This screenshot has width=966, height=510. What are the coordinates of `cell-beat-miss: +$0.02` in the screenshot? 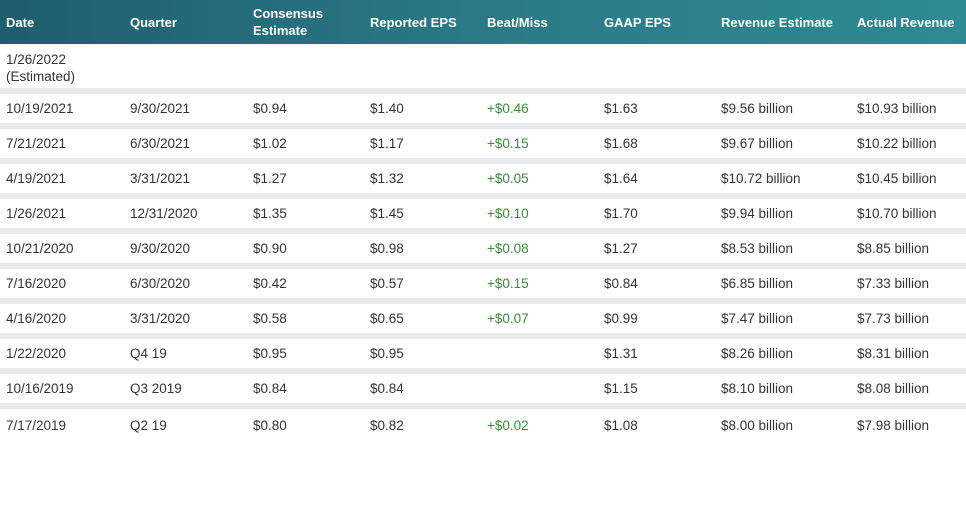 It's located at (508, 425).